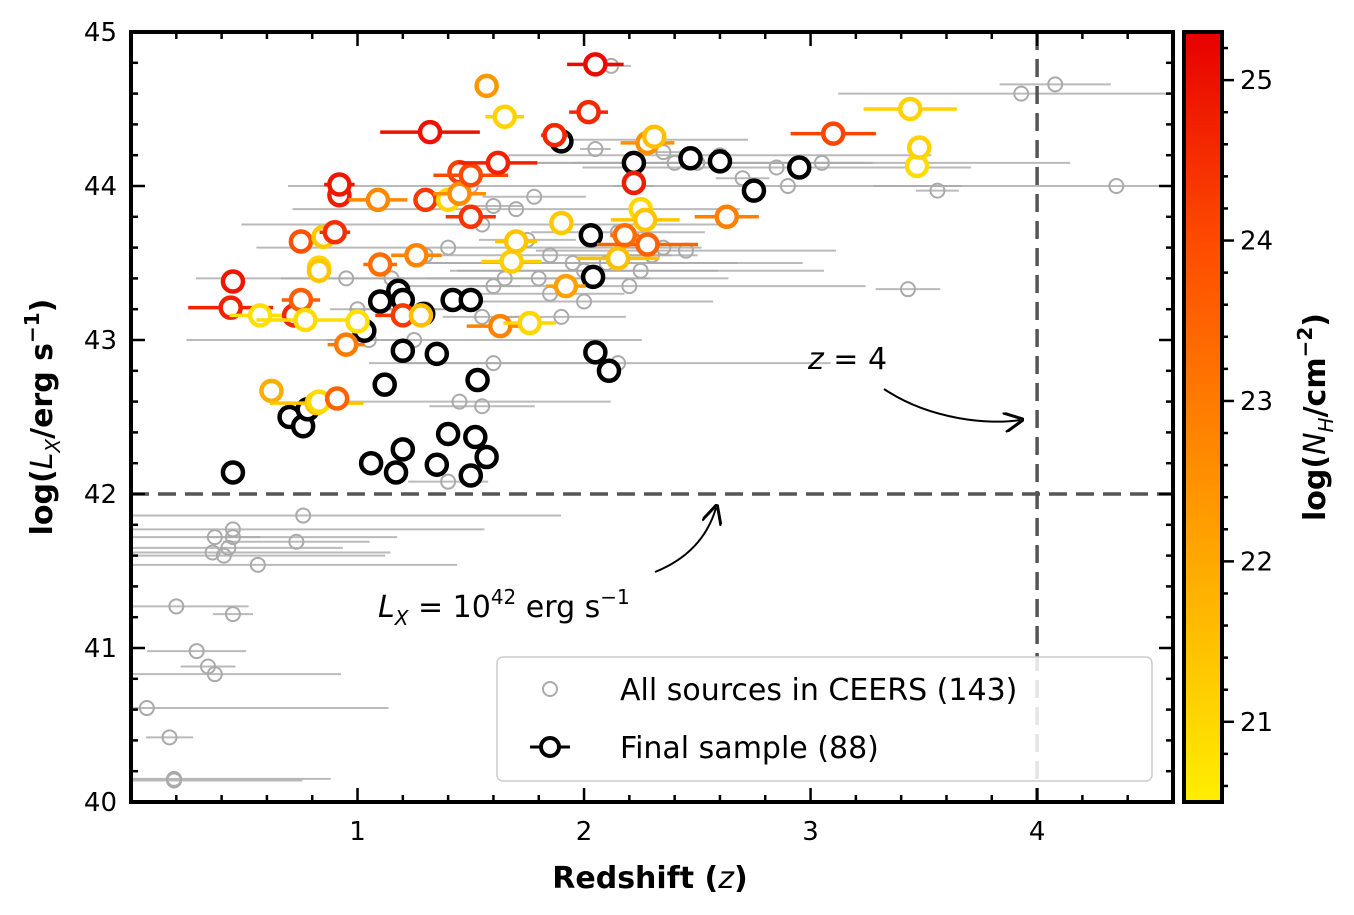 The image size is (1354, 915). What do you see at coordinates (951, 405) in the screenshot?
I see `z4-arrow` at bounding box center [951, 405].